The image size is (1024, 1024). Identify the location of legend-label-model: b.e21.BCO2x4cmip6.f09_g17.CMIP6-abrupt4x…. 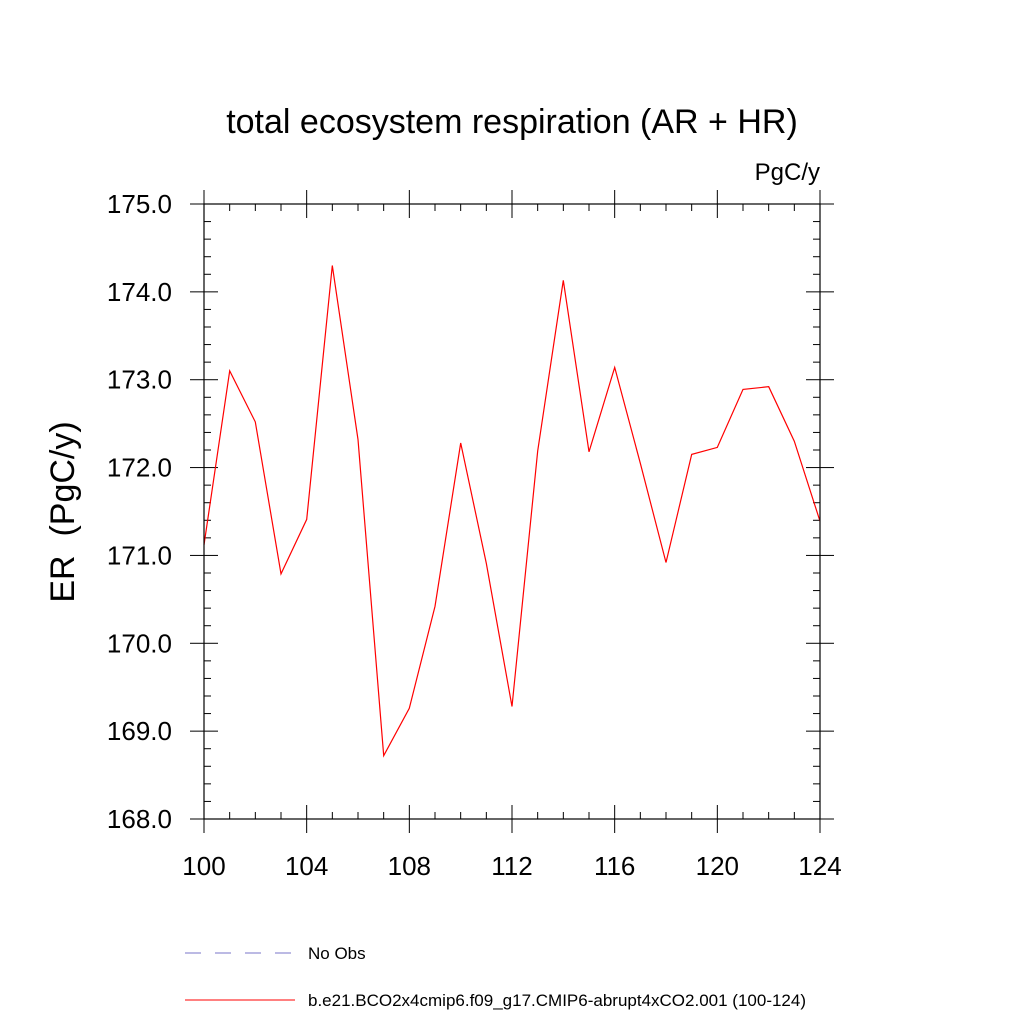
(557, 1000).